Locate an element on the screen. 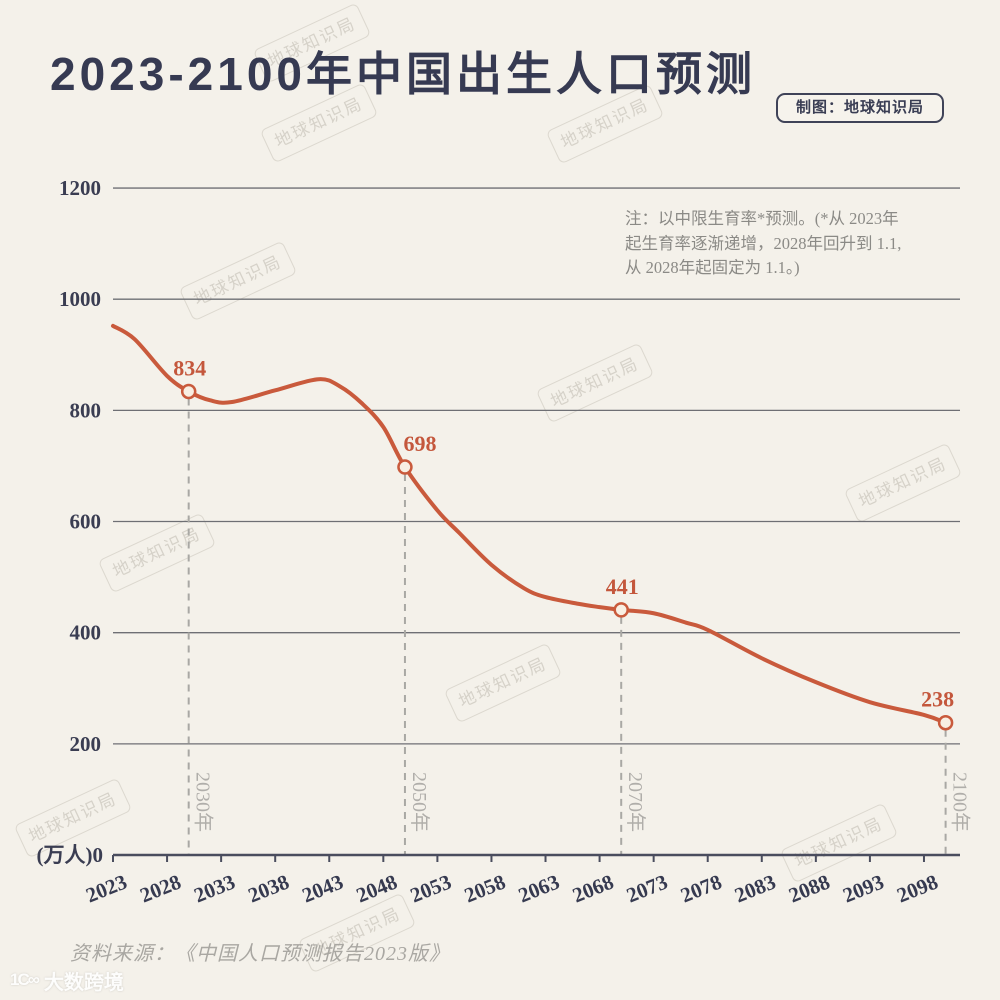 The width and height of the screenshot is (1000, 1000). x-tick-label: 2053 is located at coordinates (431, 889).